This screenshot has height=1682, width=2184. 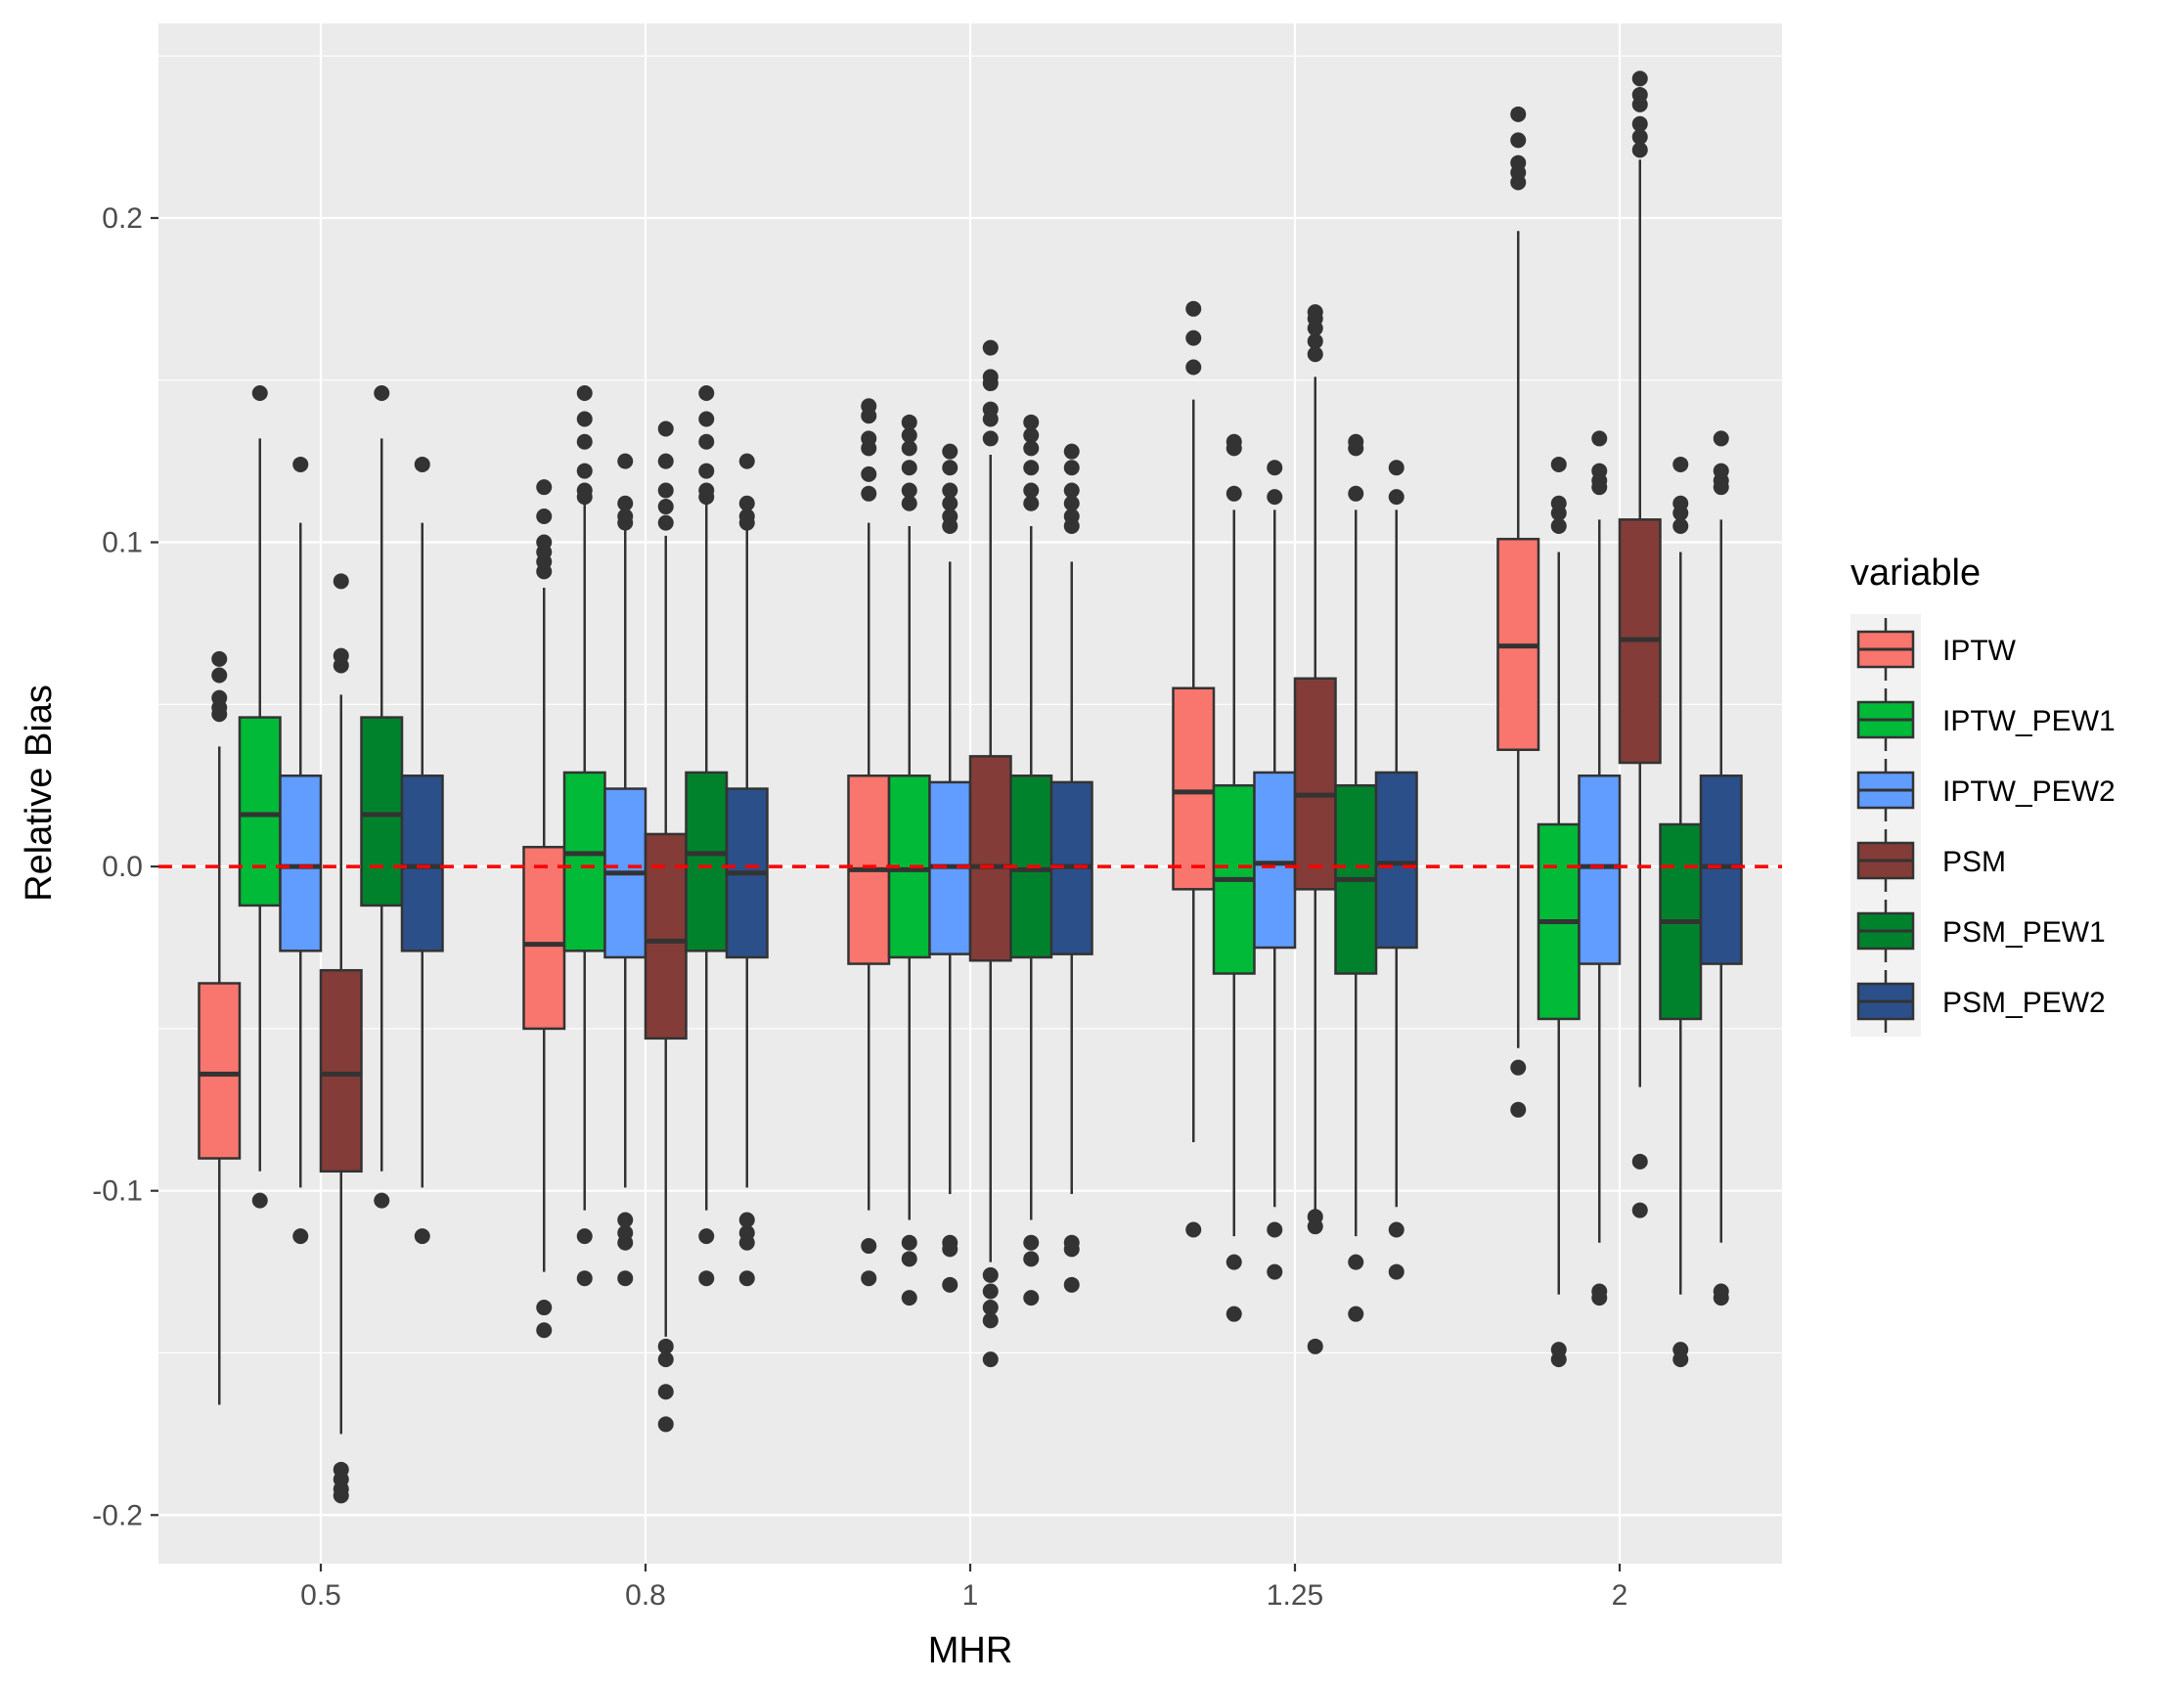 What do you see at coordinates (117, 1192) in the screenshot?
I see `y-tick-label: -0.1` at bounding box center [117, 1192].